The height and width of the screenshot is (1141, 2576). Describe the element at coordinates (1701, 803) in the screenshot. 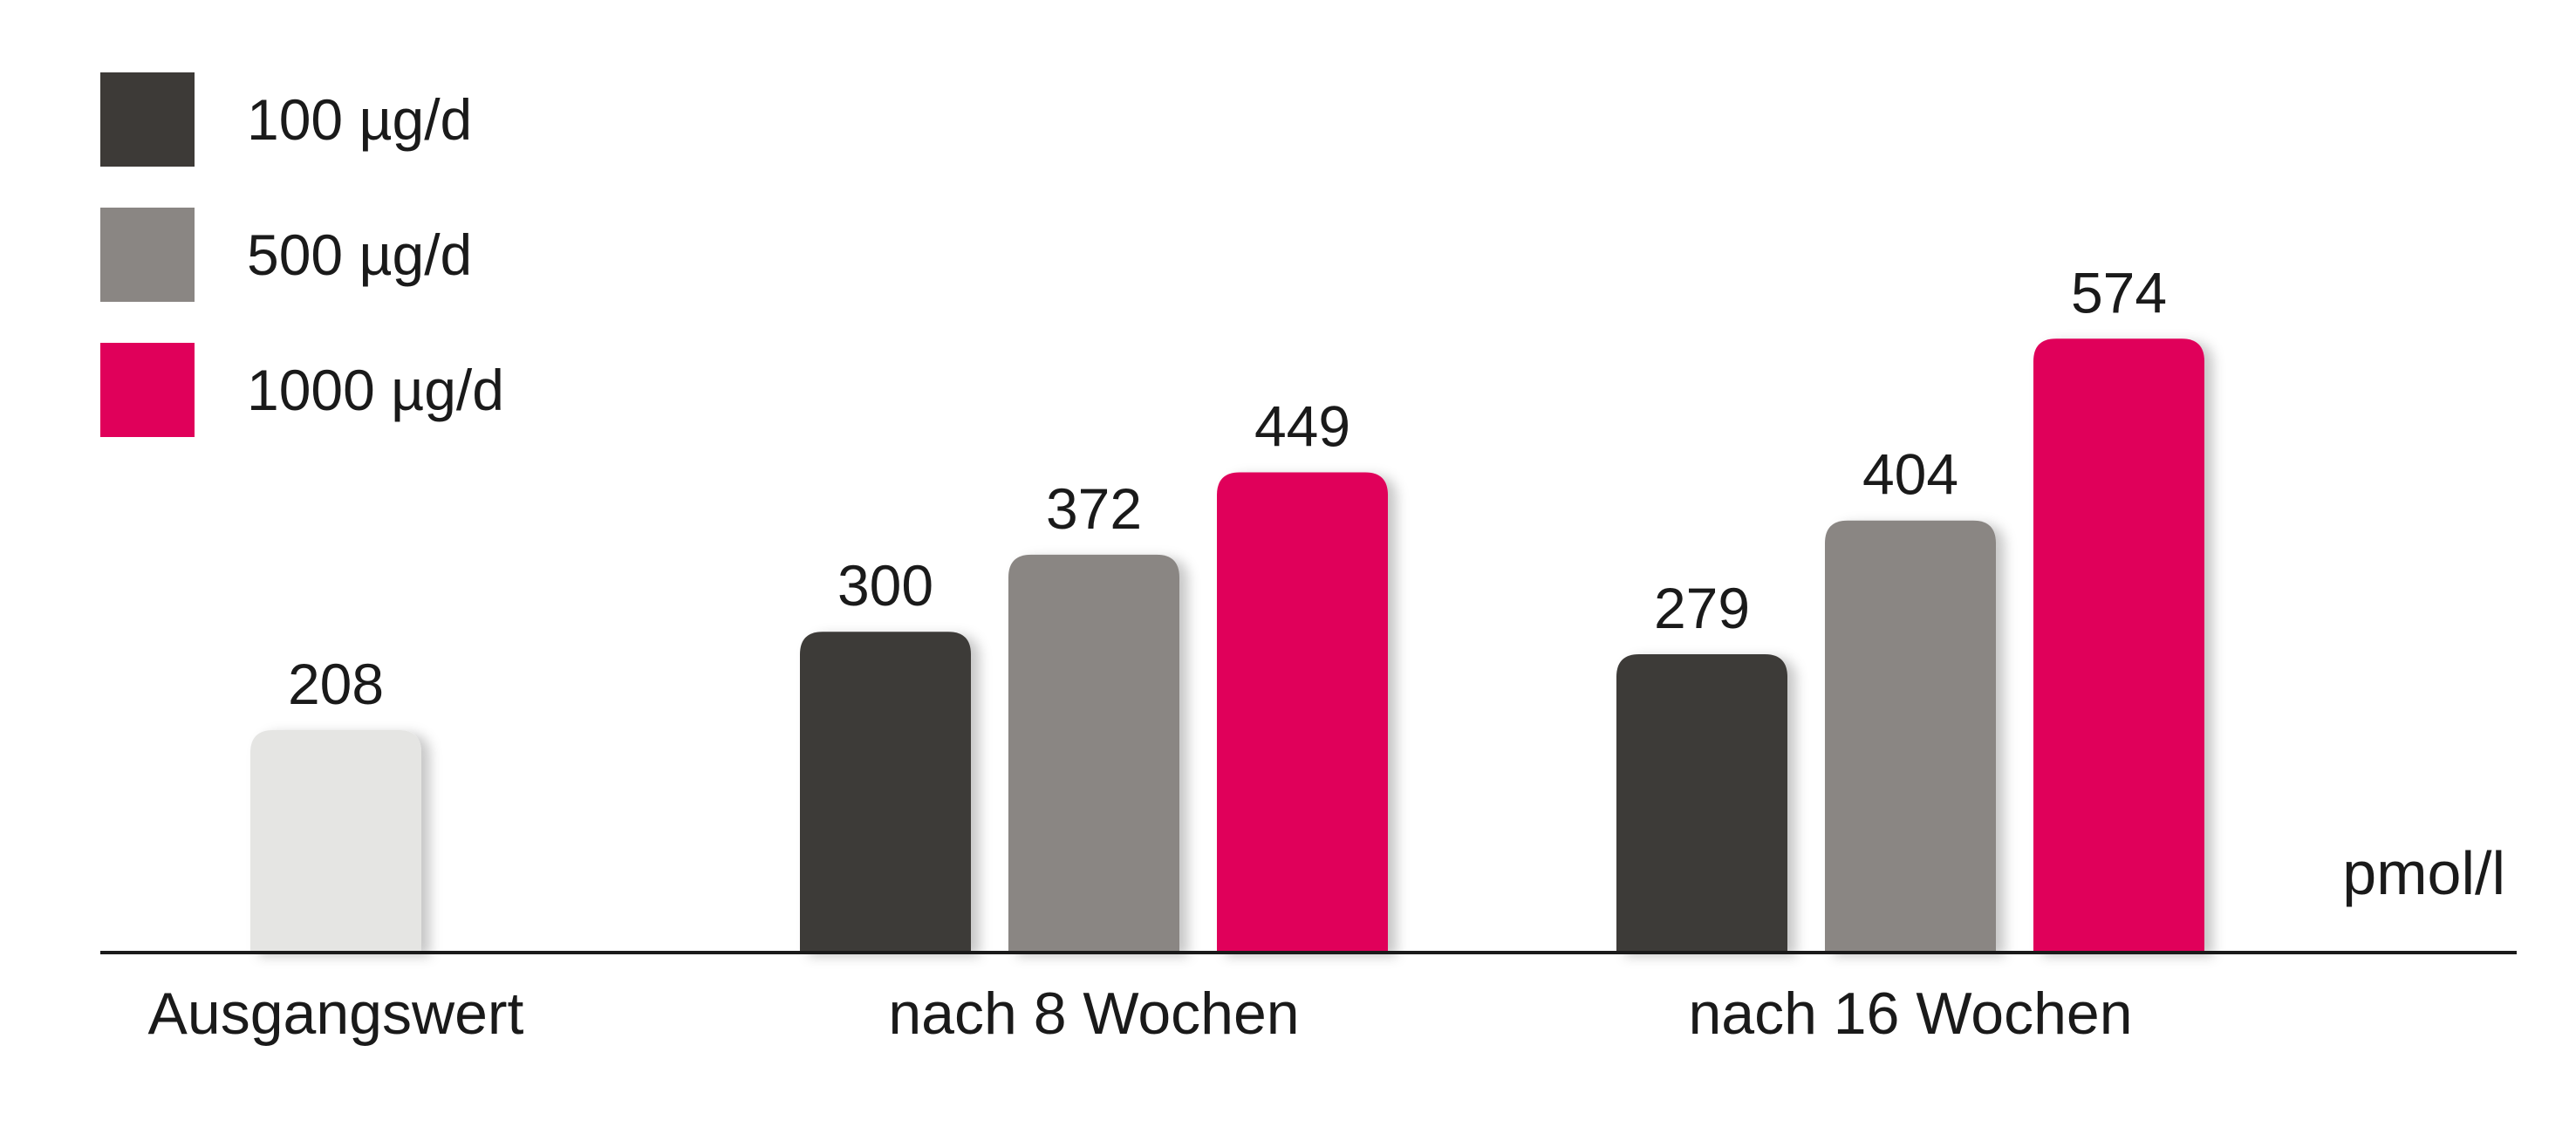

I see `bar-nach-16-wochen-100-ug-d` at that location.